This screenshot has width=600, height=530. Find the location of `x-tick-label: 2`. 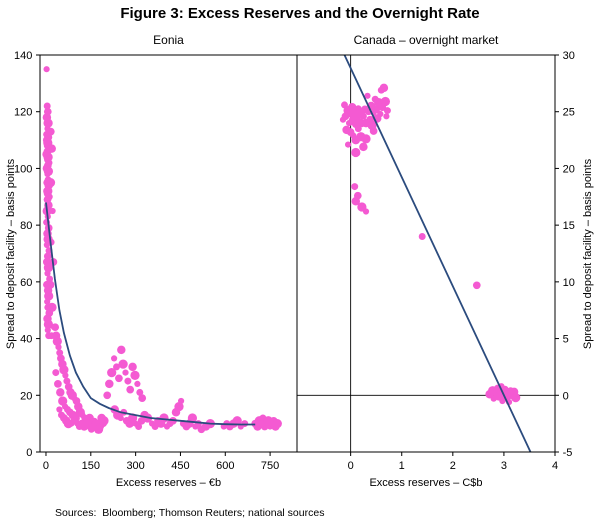

x-tick-label: 2 is located at coordinates (453, 466).